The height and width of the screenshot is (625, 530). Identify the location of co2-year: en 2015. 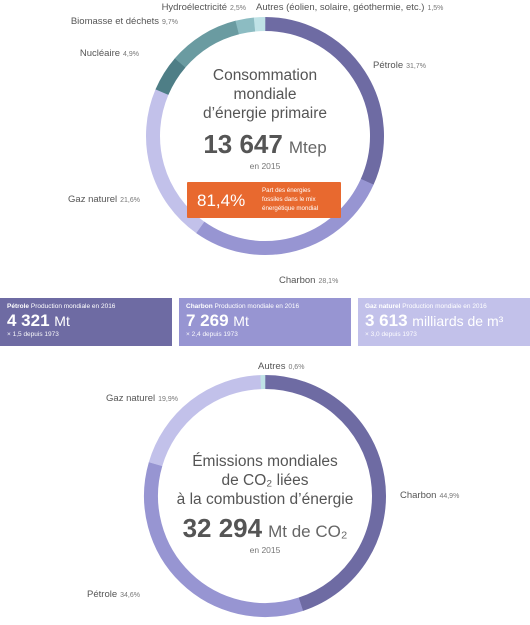
(265, 550).